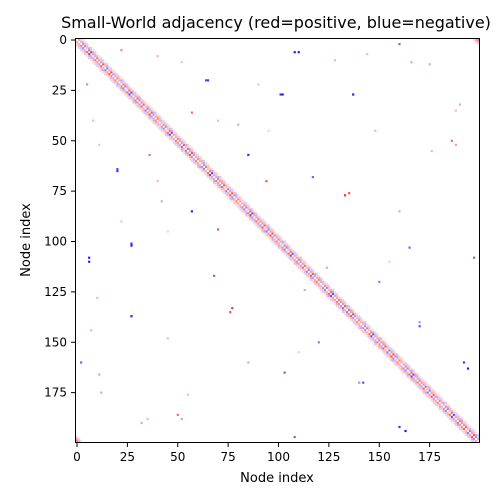 This screenshot has height=500, width=500. I want to click on y-tick-label: 75, so click(59, 191).